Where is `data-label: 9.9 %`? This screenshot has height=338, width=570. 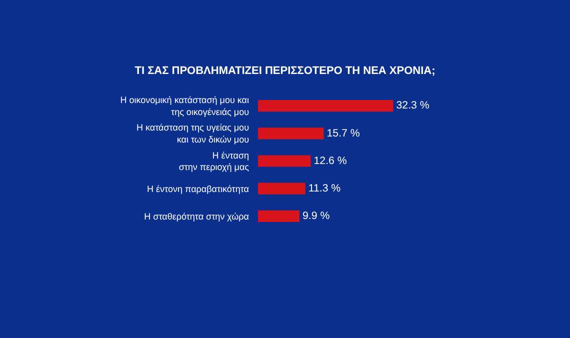 data-label: 9.9 % is located at coordinates (316, 216).